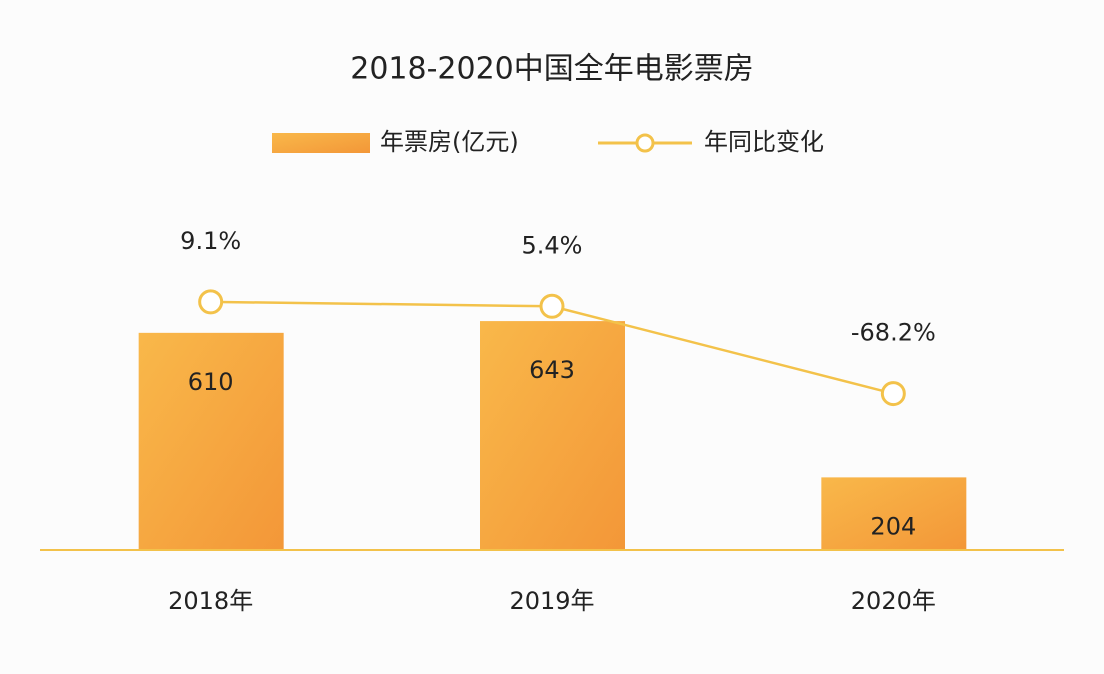  I want to click on line-value-label: 5.4%, so click(552, 245).